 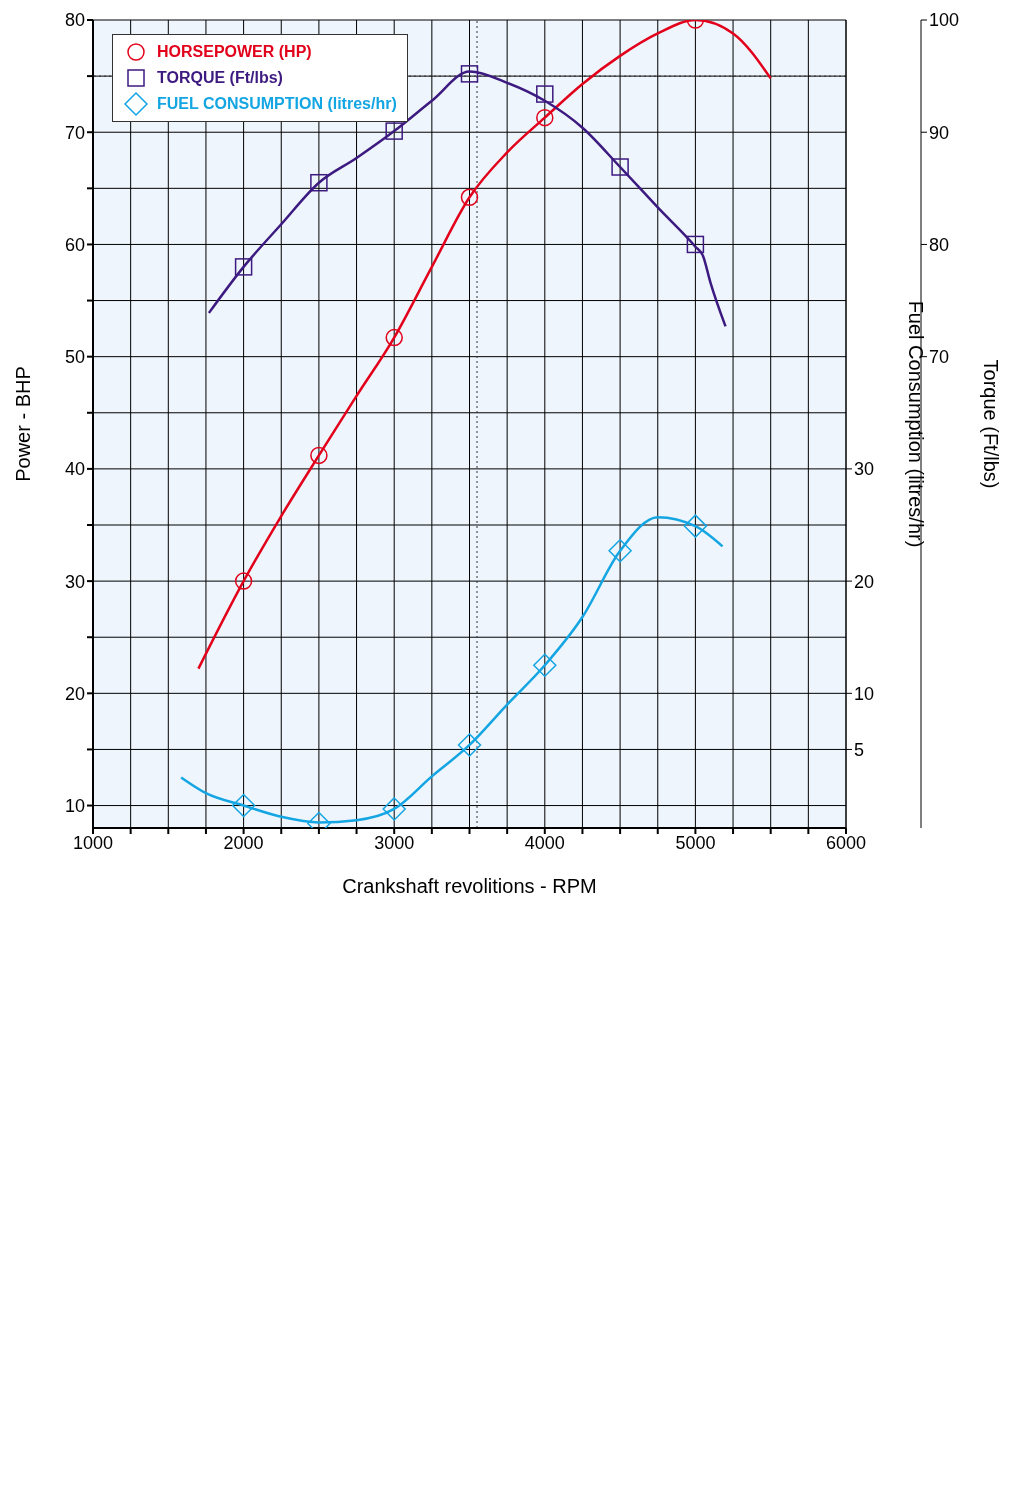 I want to click on x-axis-title: Crankshaft revolitions - RPM, so click(x=469, y=886).